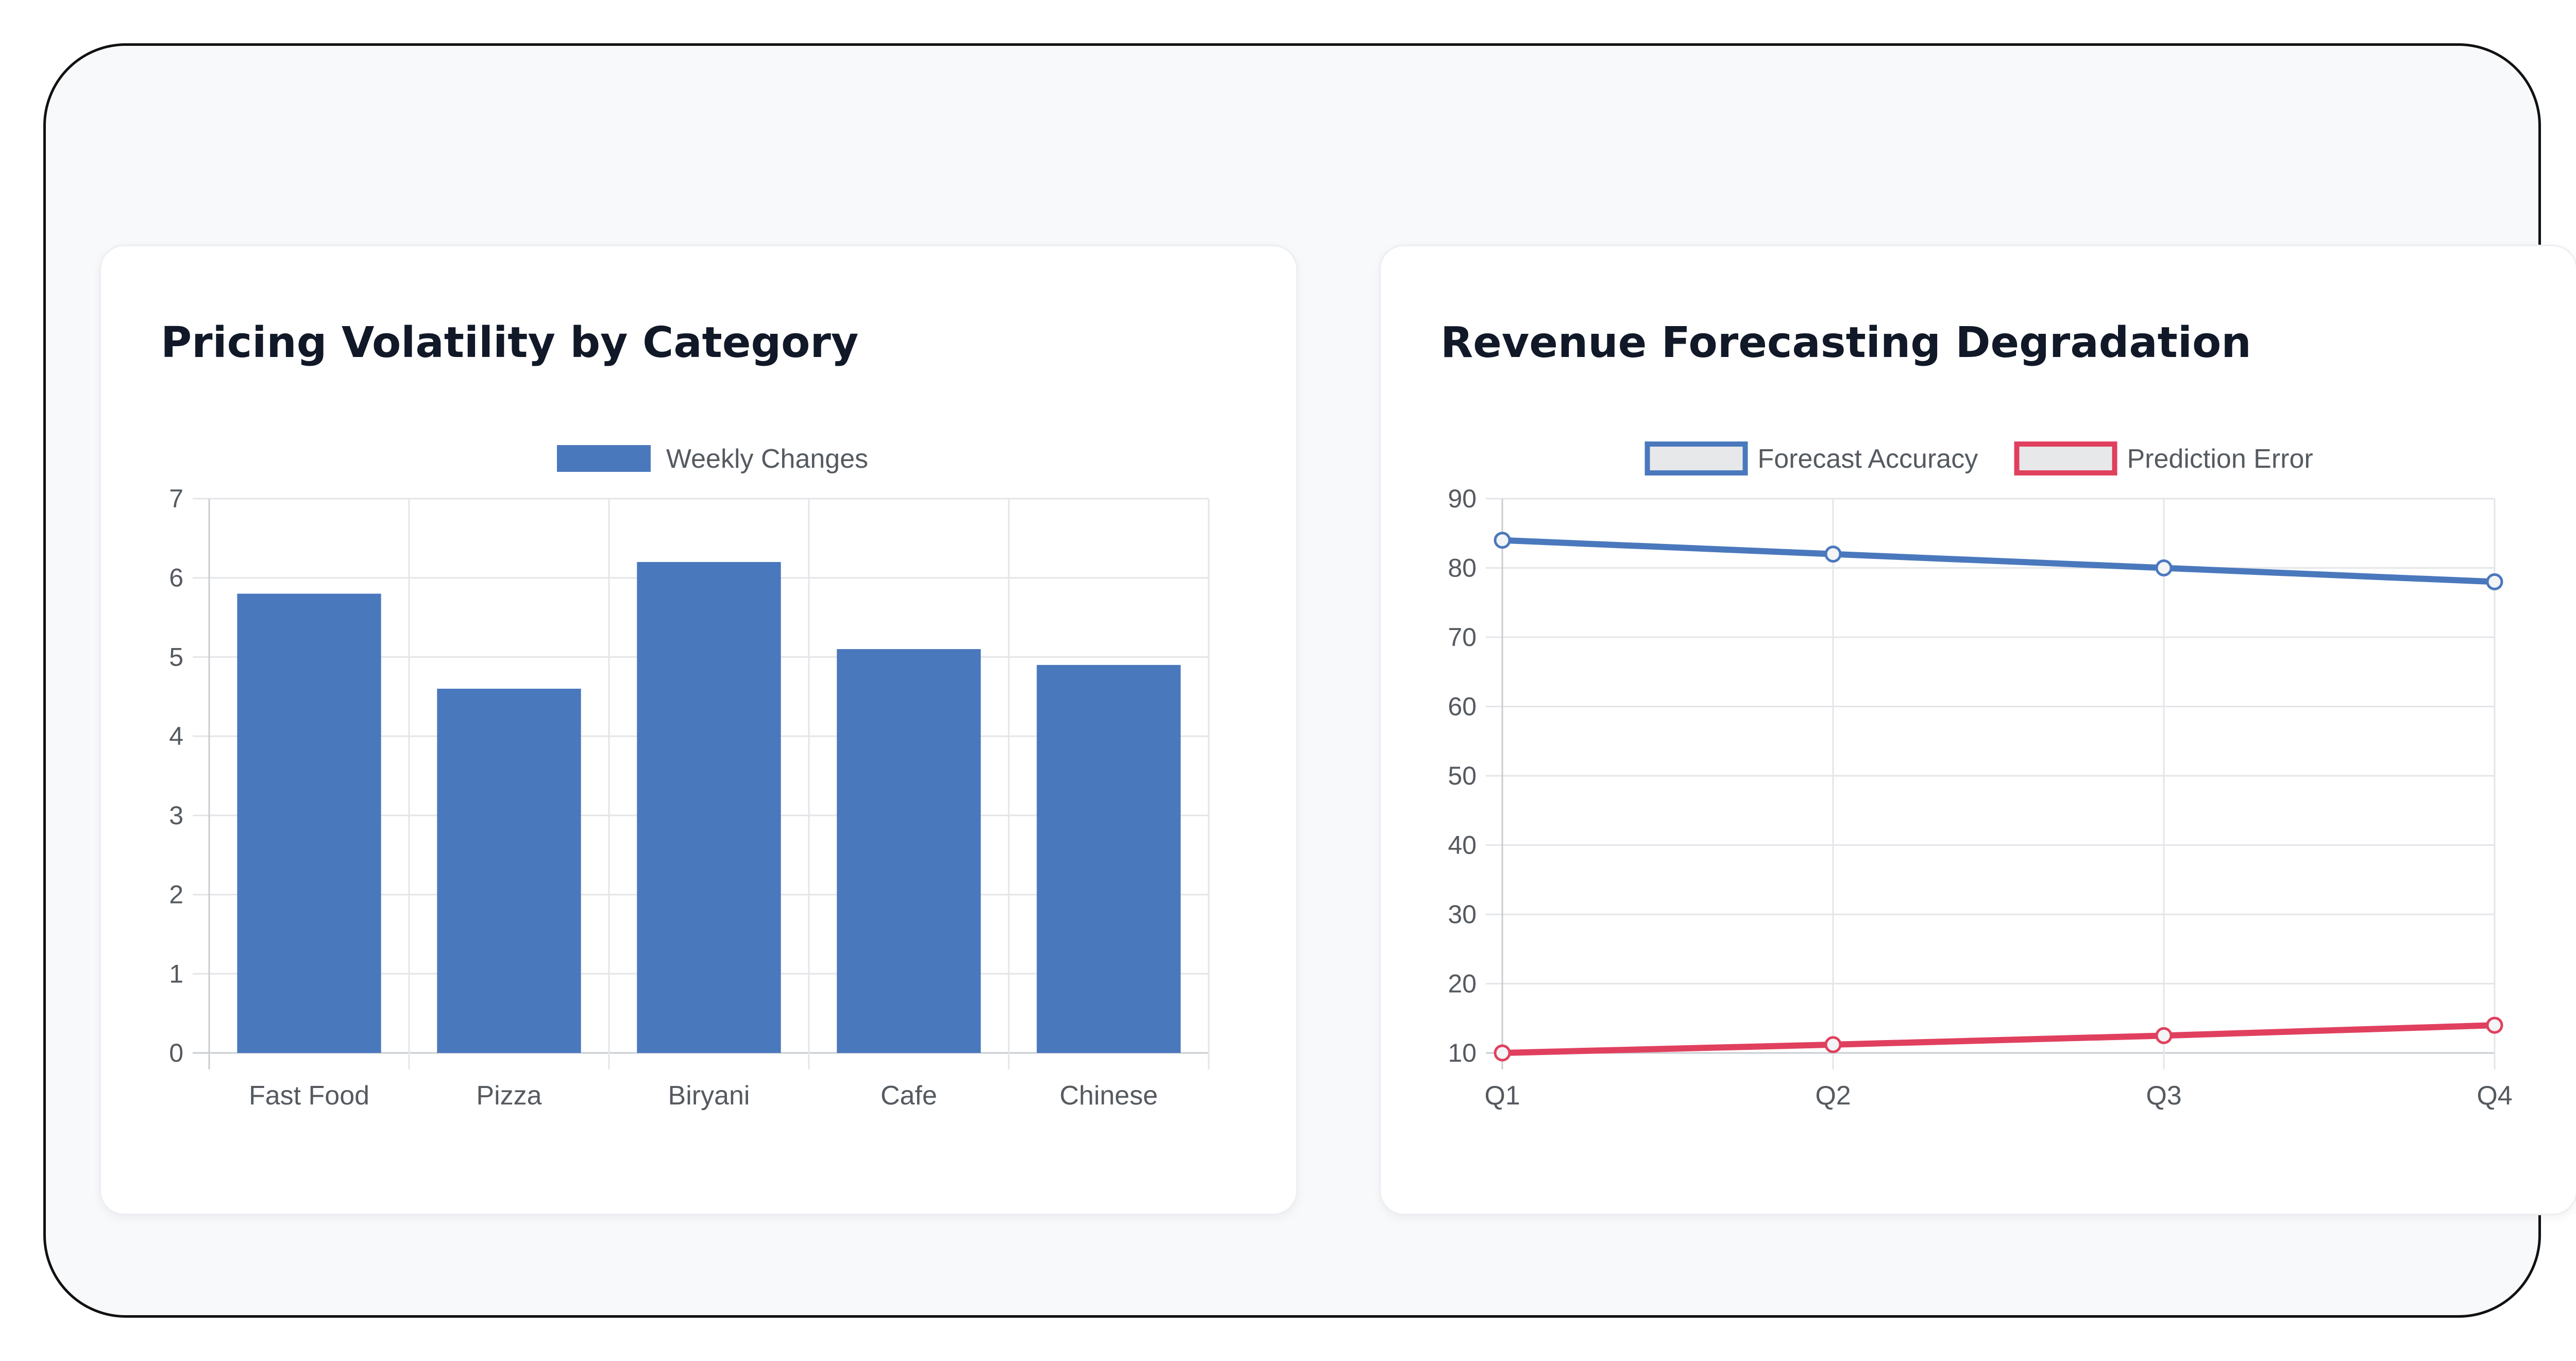 Image resolution: width=2576 pixels, height=1361 pixels. Describe the element at coordinates (1462, 1053) in the screenshot. I see `y-tick-label: 10` at that location.